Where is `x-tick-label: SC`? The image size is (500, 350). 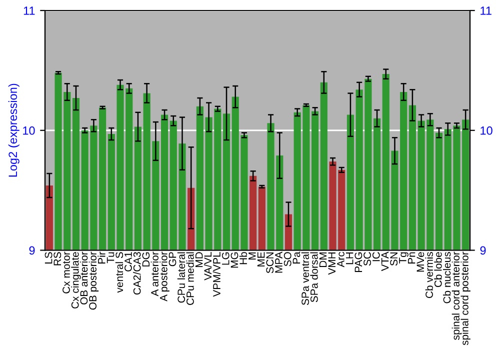 x-tick-label: SC is located at coordinates (367, 259).